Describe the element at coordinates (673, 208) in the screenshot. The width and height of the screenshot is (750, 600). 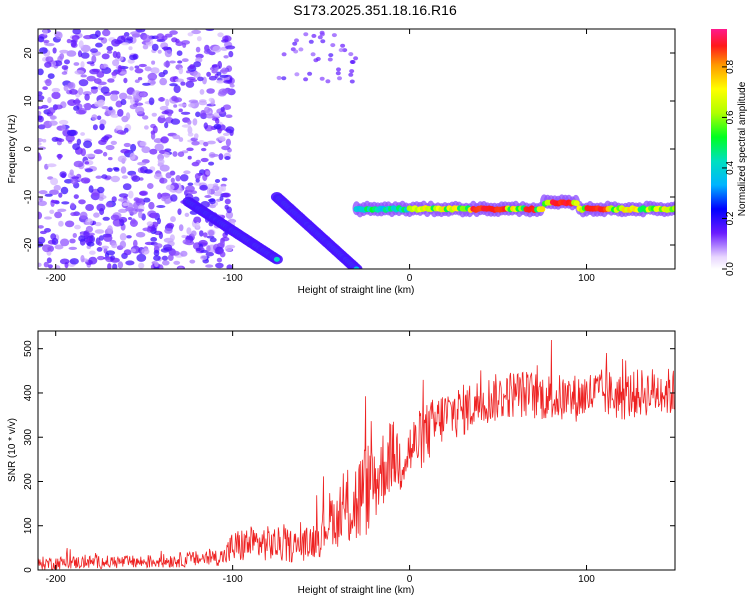
I see `tone-core` at that location.